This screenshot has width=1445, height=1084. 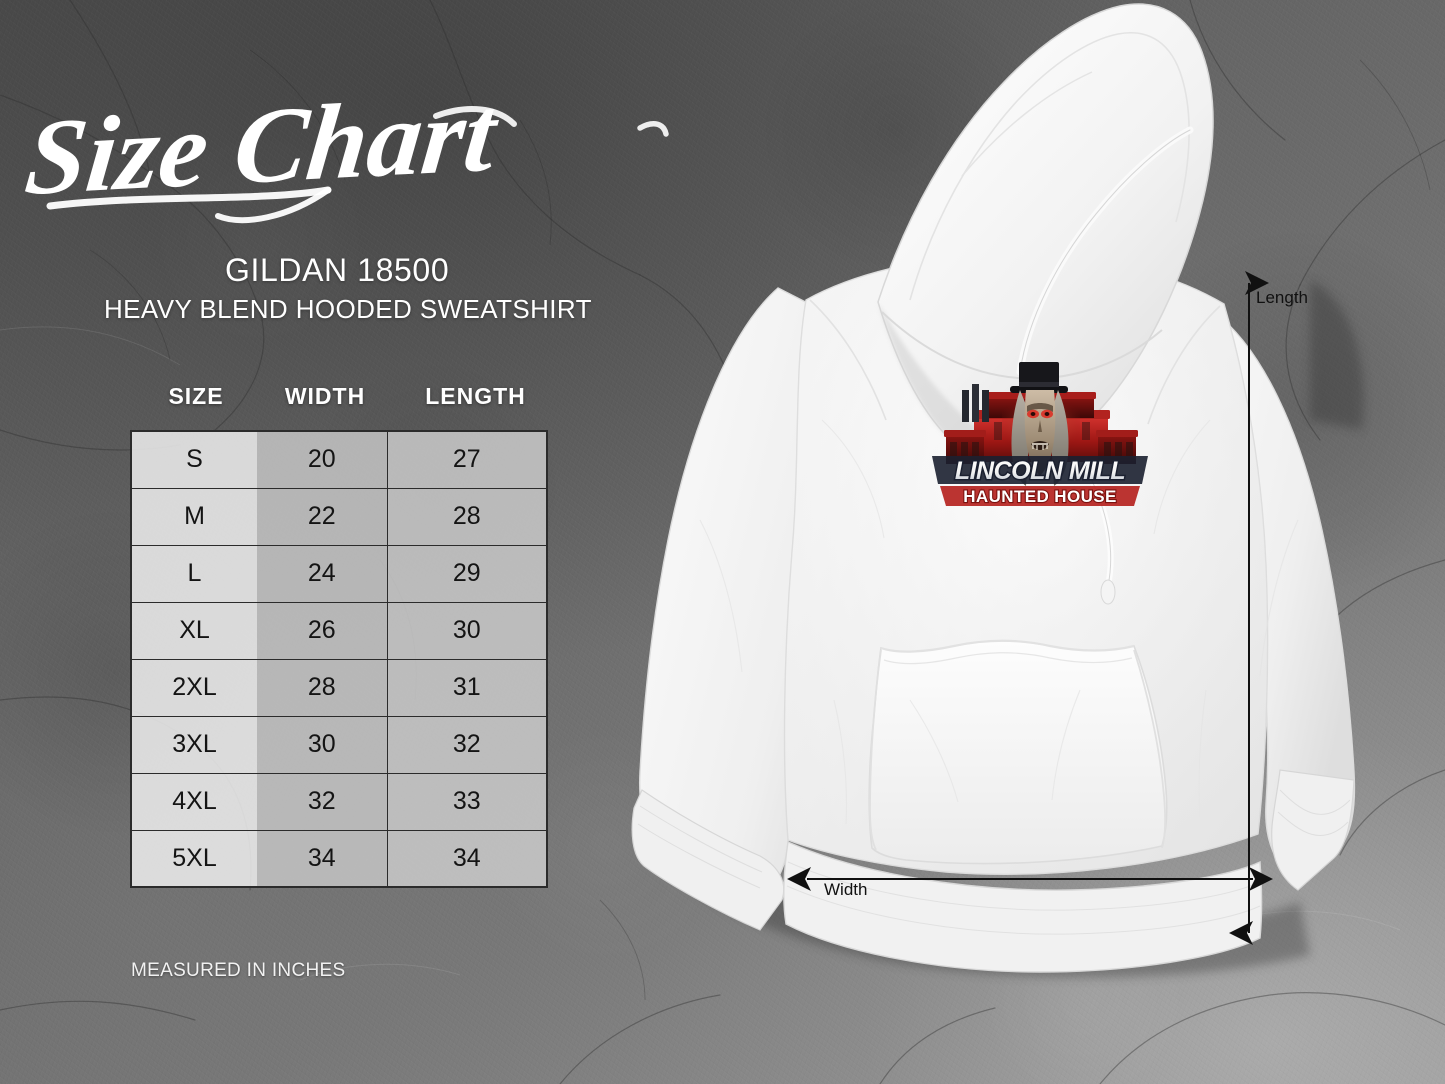 I want to click on logo-line2: HAUNTED HOUSE, so click(x=1040, y=496).